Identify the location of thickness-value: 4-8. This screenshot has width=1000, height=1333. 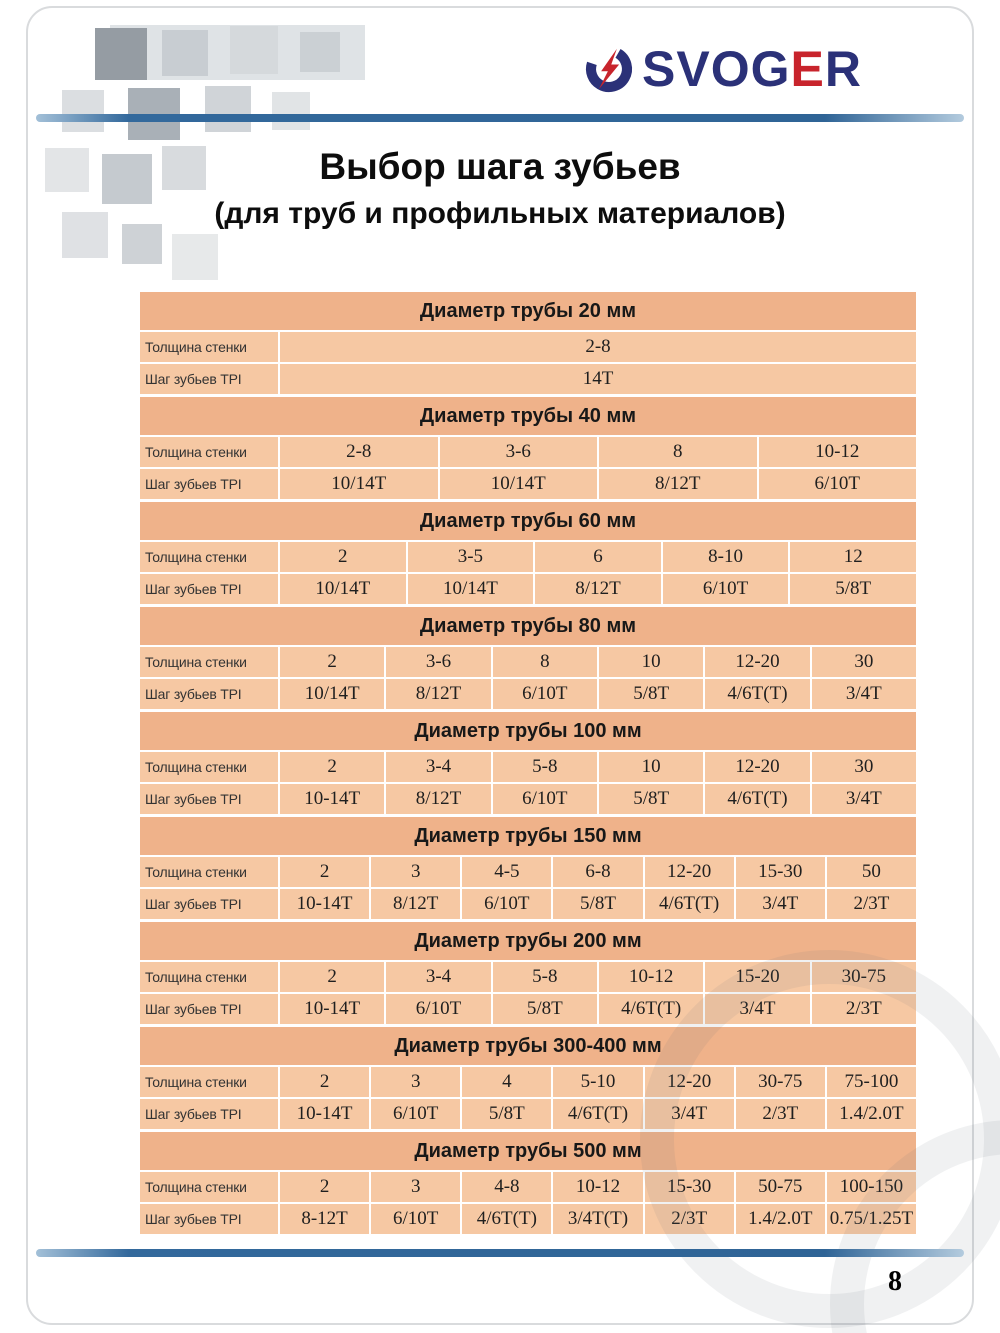
(507, 1187).